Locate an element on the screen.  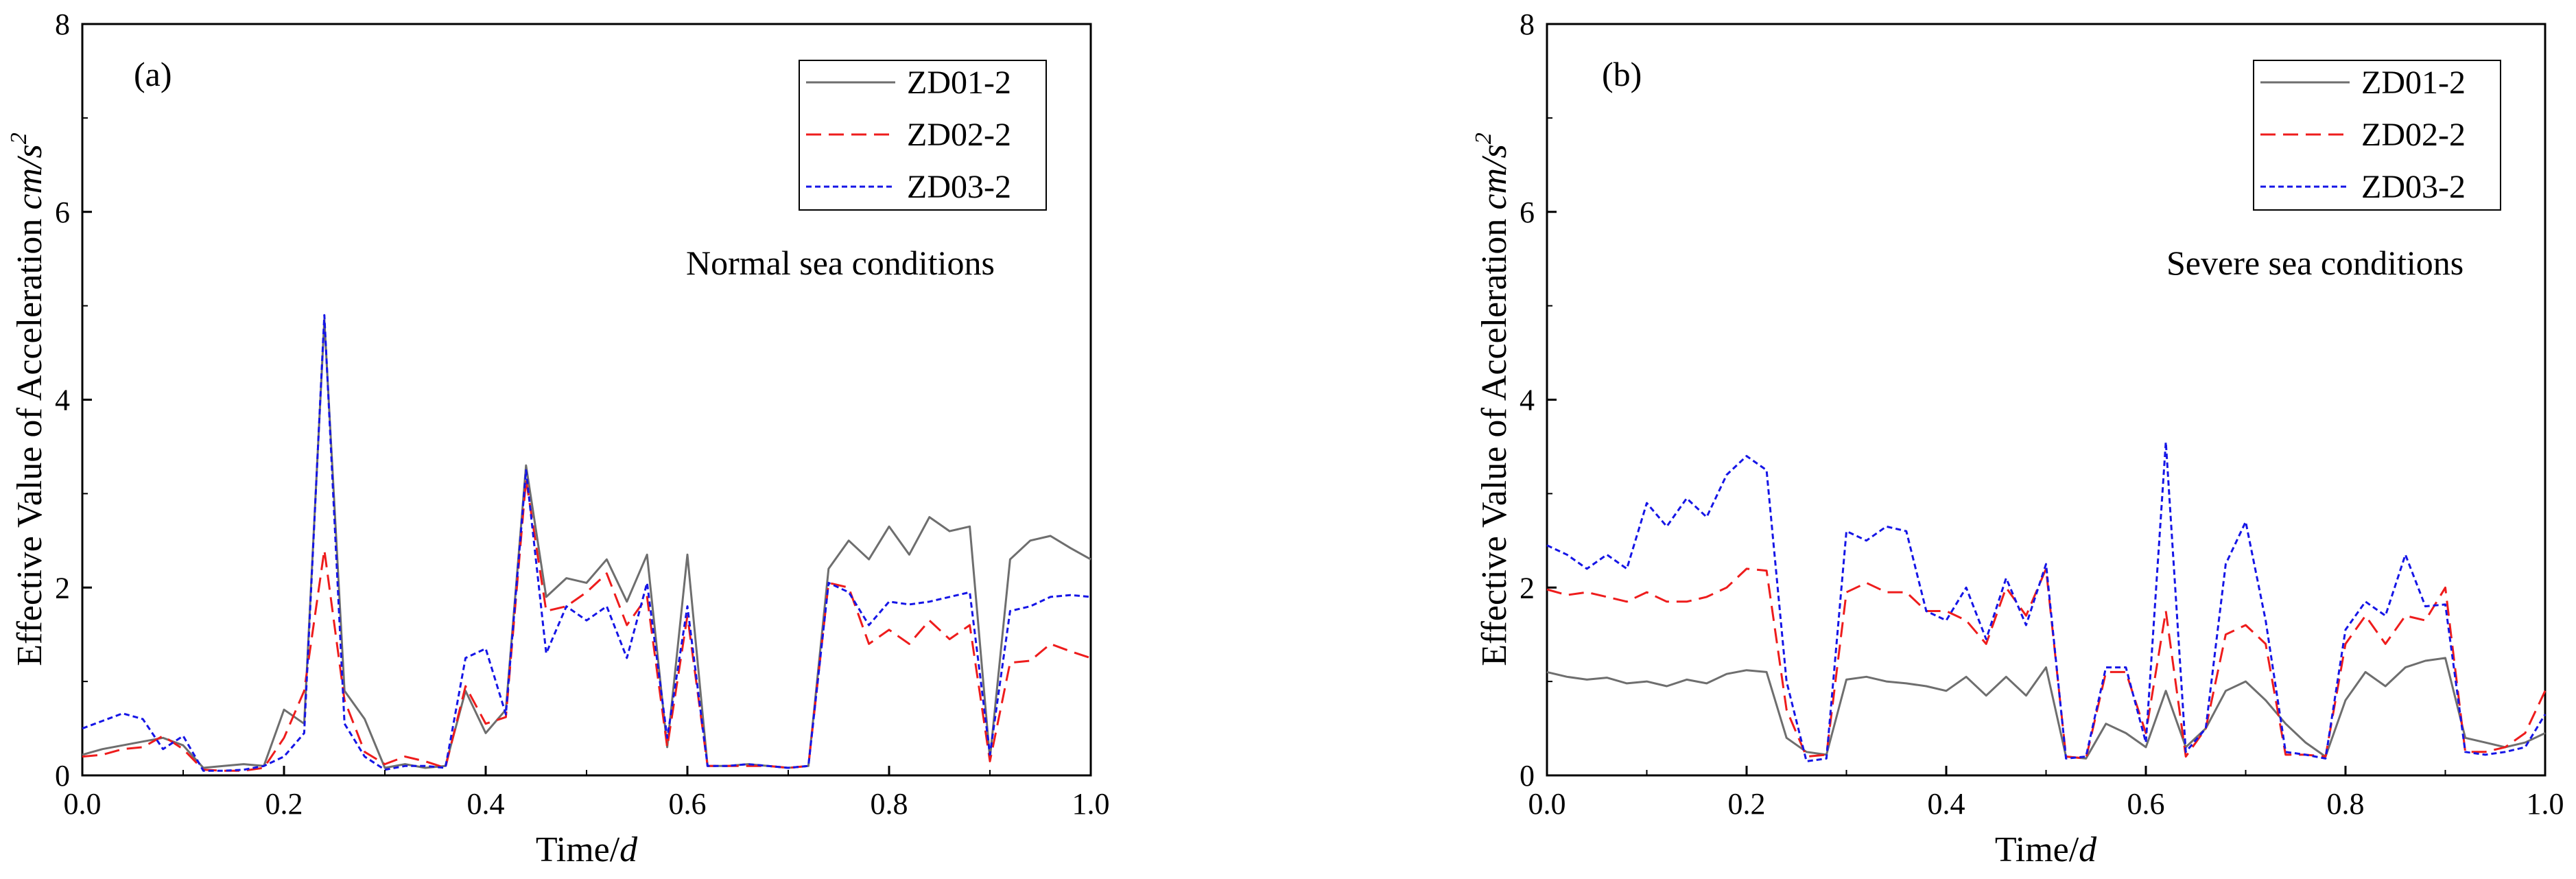
series-layer is located at coordinates (2046, 601).